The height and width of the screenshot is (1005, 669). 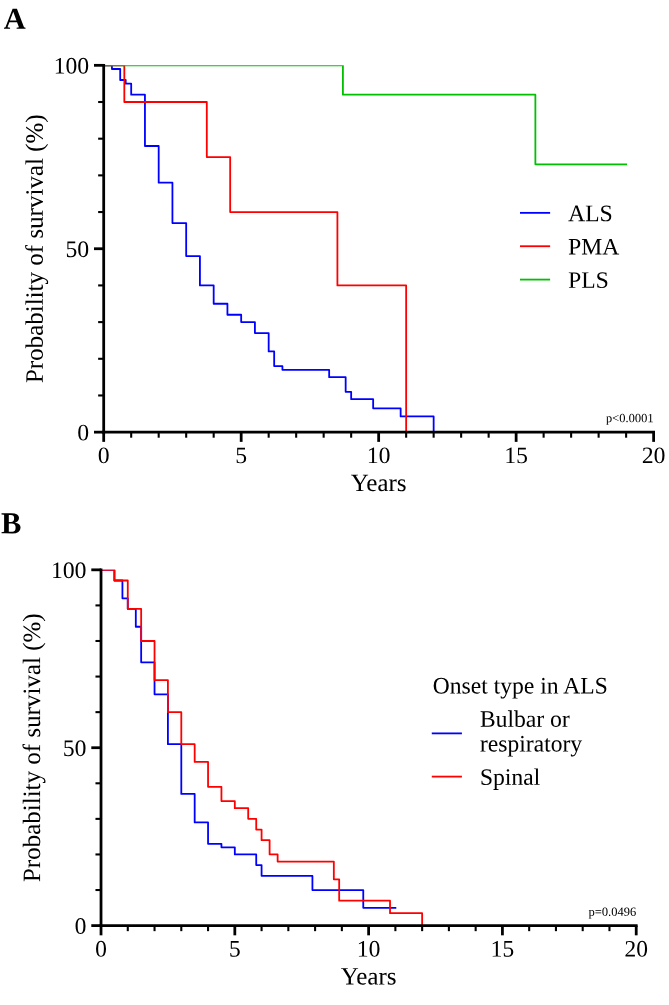 I want to click on chart-title: B, so click(x=11, y=523).